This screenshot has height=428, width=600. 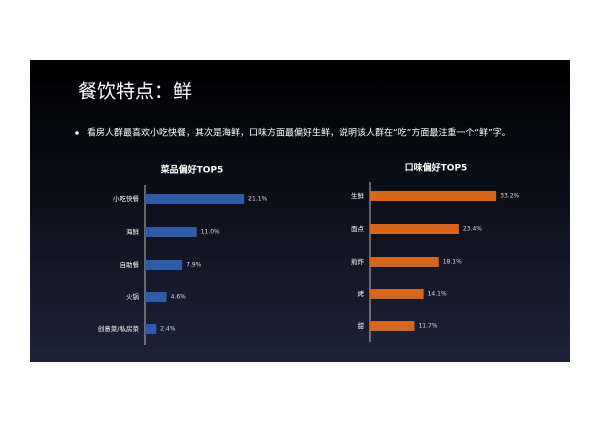 I want to click on category-label: 创意菜/私房菜, so click(x=119, y=328).